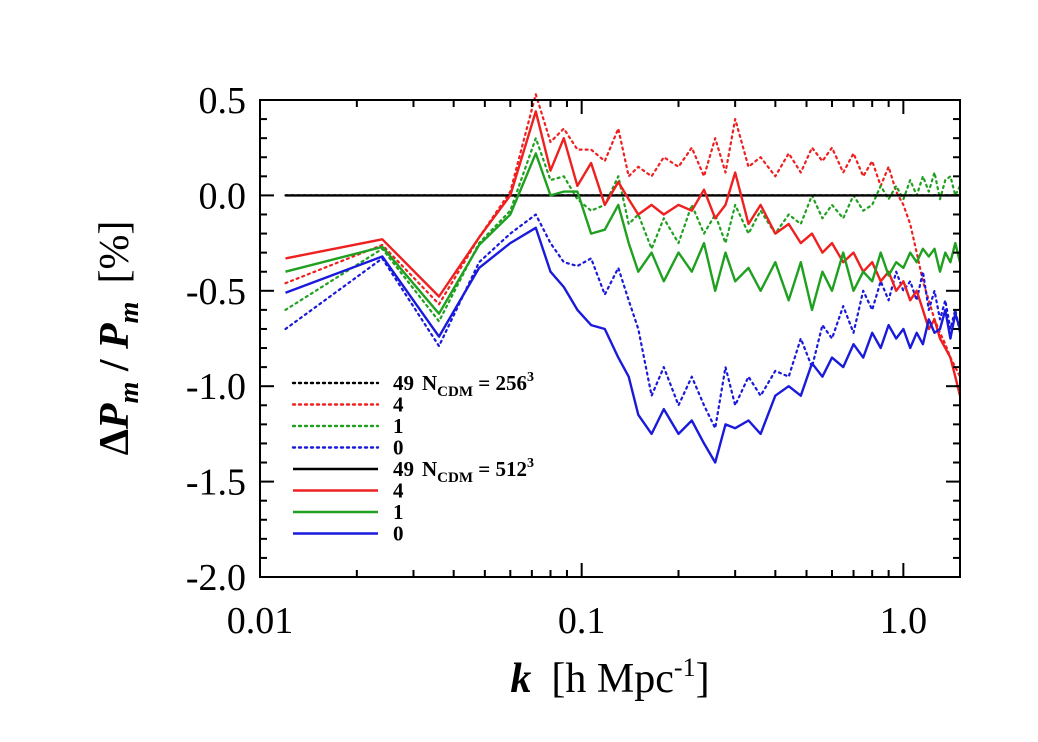 The image size is (1038, 742). I want to click on legend-suffix-eq: = 256, so click(500, 383).